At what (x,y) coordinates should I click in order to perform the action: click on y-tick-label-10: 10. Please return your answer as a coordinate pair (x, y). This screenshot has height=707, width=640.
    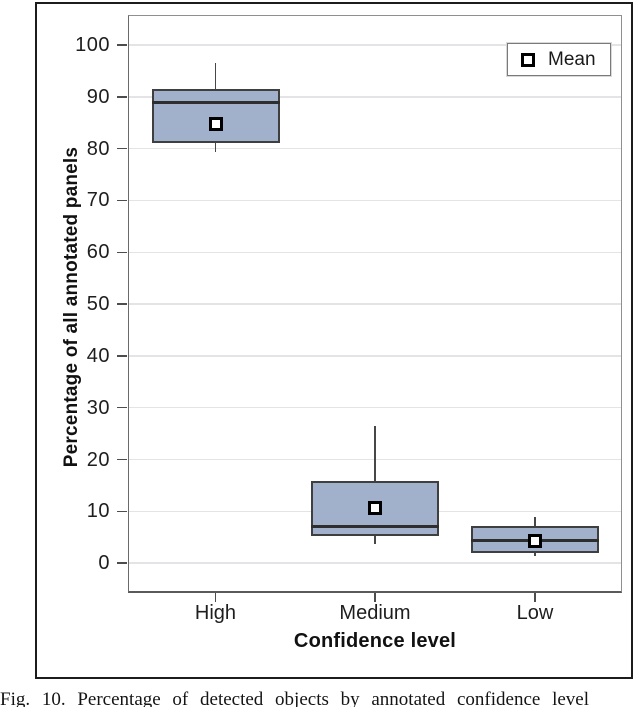
    Looking at the image, I should click on (98, 511).